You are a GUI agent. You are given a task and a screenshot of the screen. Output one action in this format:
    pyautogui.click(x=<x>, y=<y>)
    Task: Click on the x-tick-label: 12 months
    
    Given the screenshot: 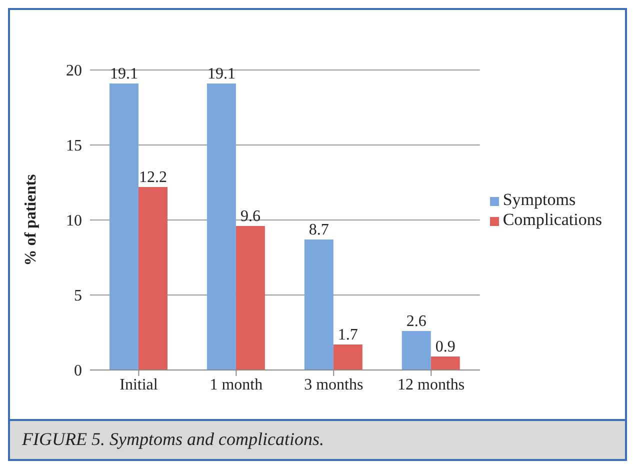 What is the action you would take?
    pyautogui.click(x=431, y=385)
    